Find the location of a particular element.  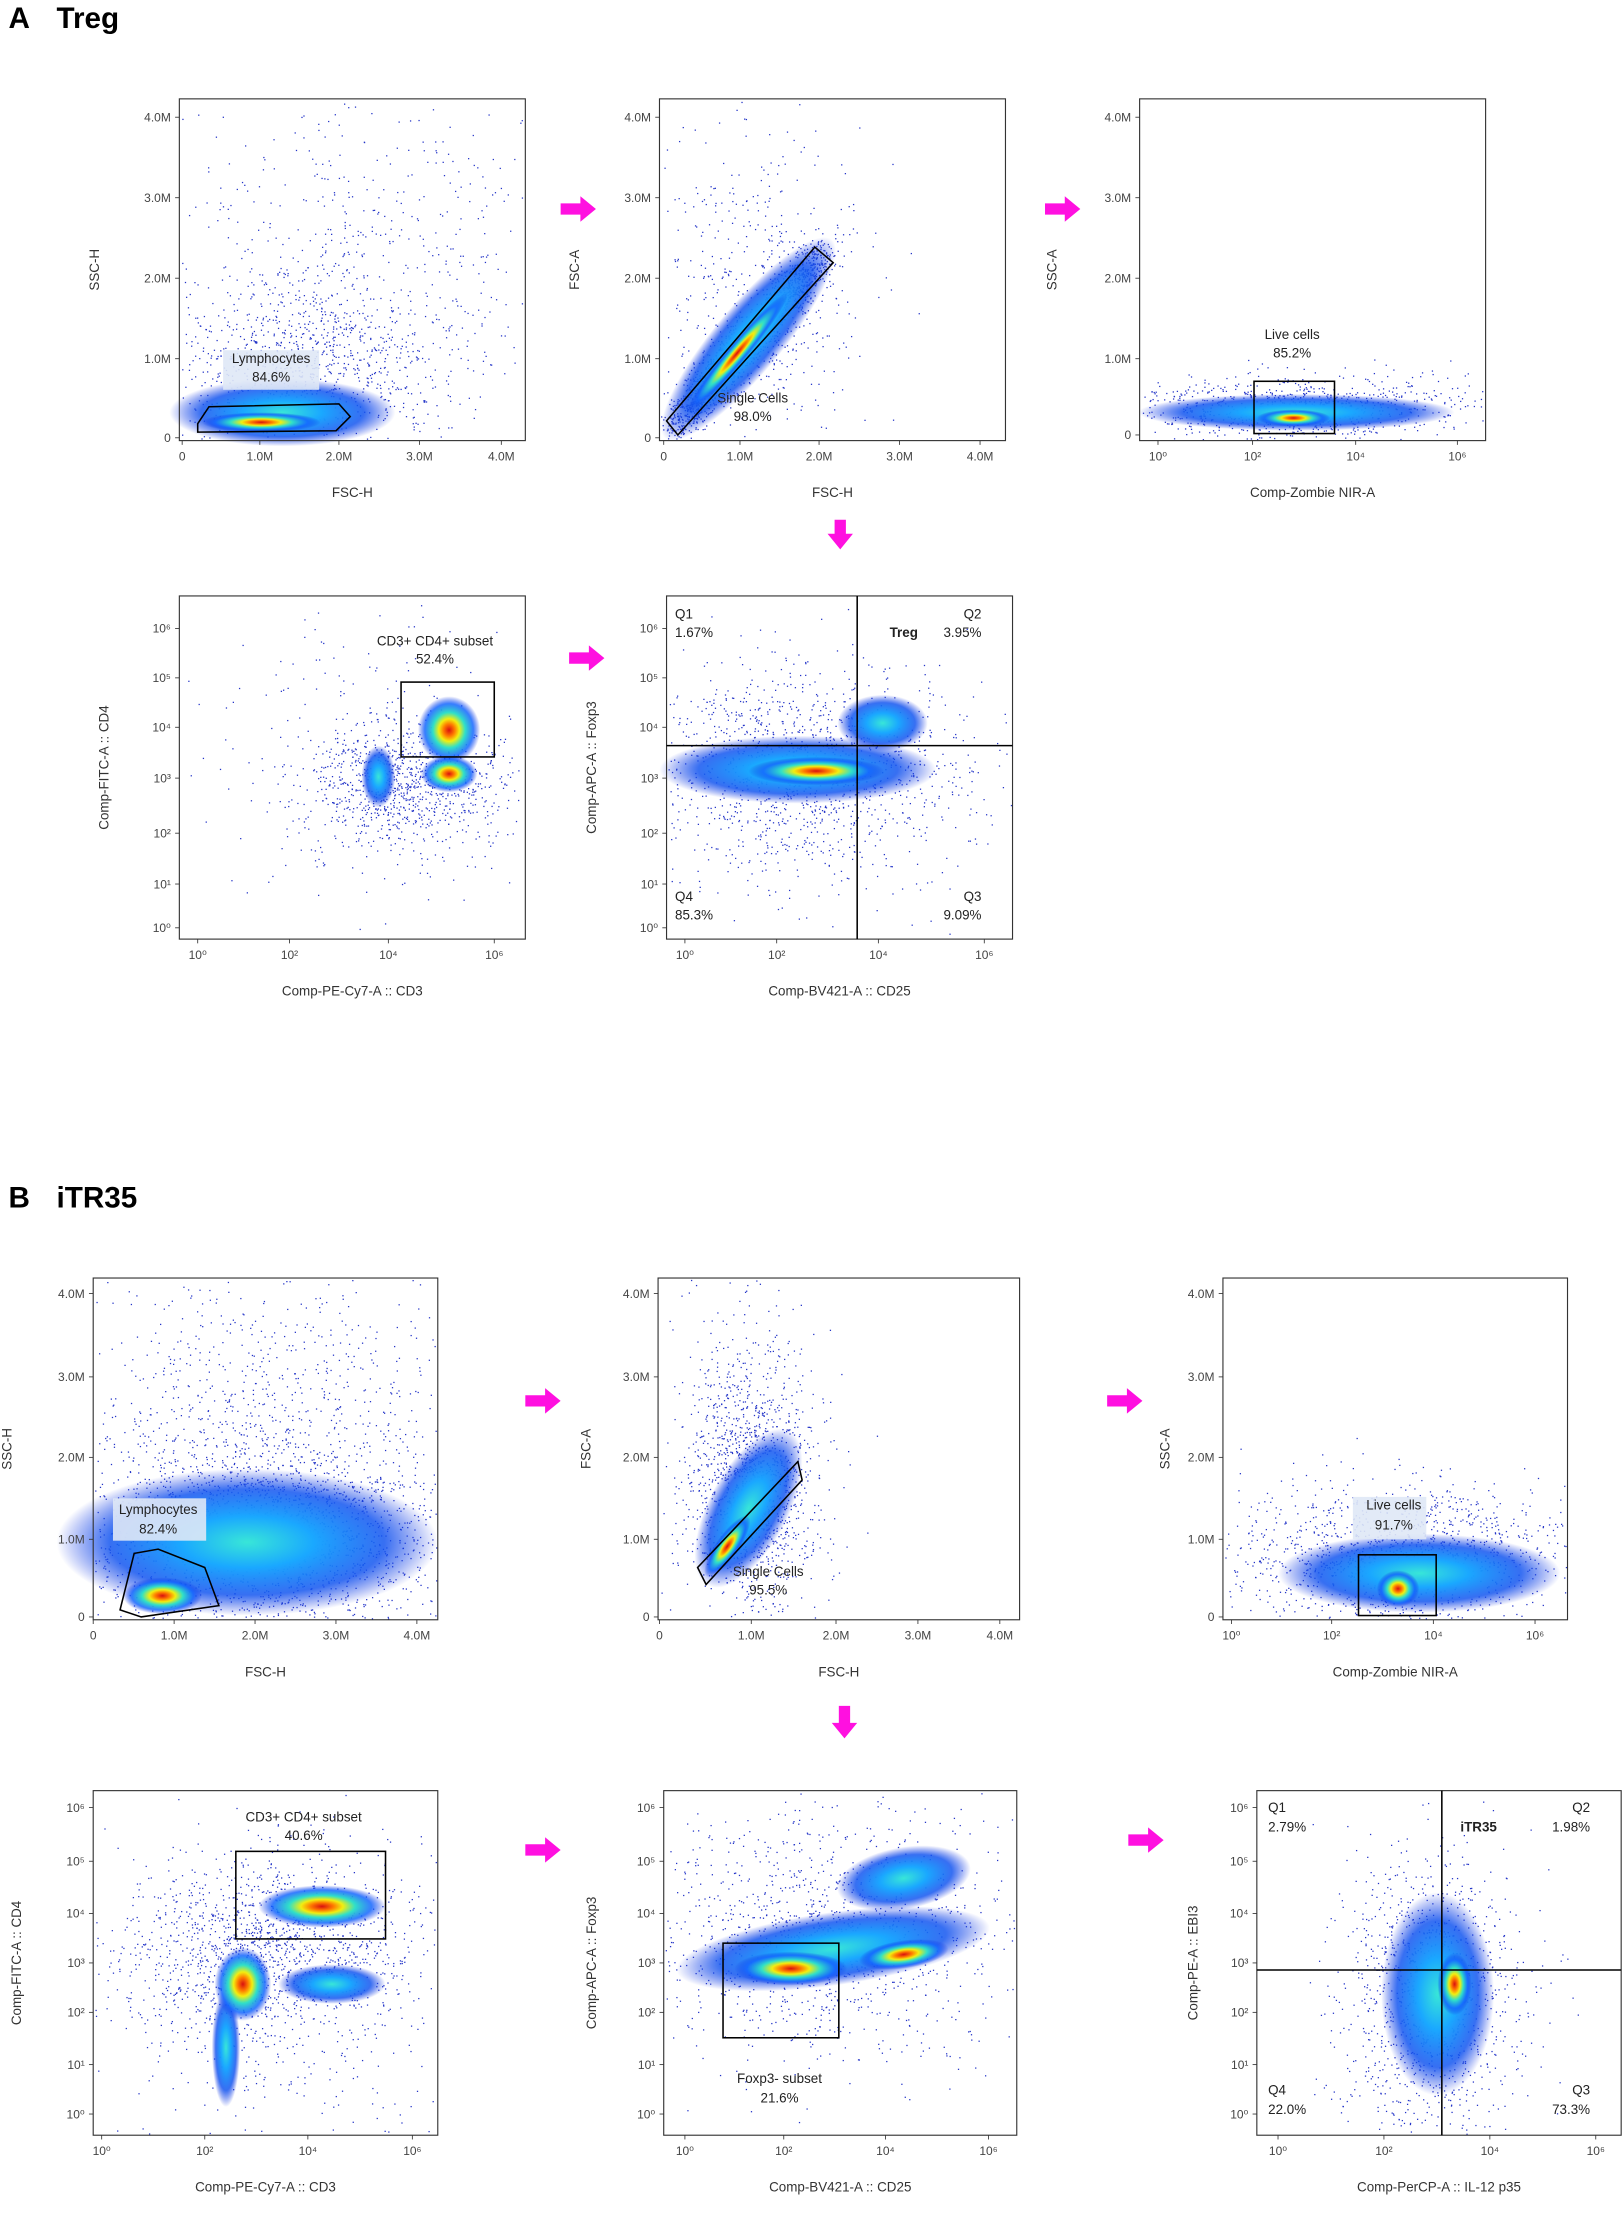

y-tick-label: 3.0M is located at coordinates (157, 198).